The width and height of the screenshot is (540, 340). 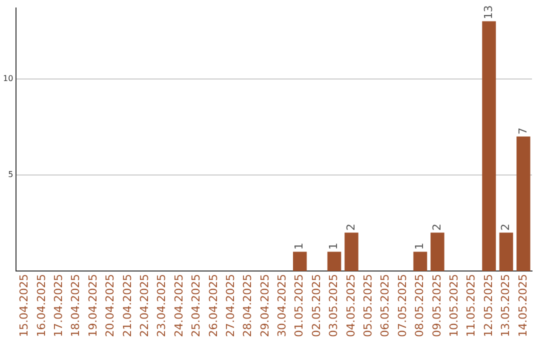 What do you see at coordinates (523, 131) in the screenshot?
I see `data-label: 7` at bounding box center [523, 131].